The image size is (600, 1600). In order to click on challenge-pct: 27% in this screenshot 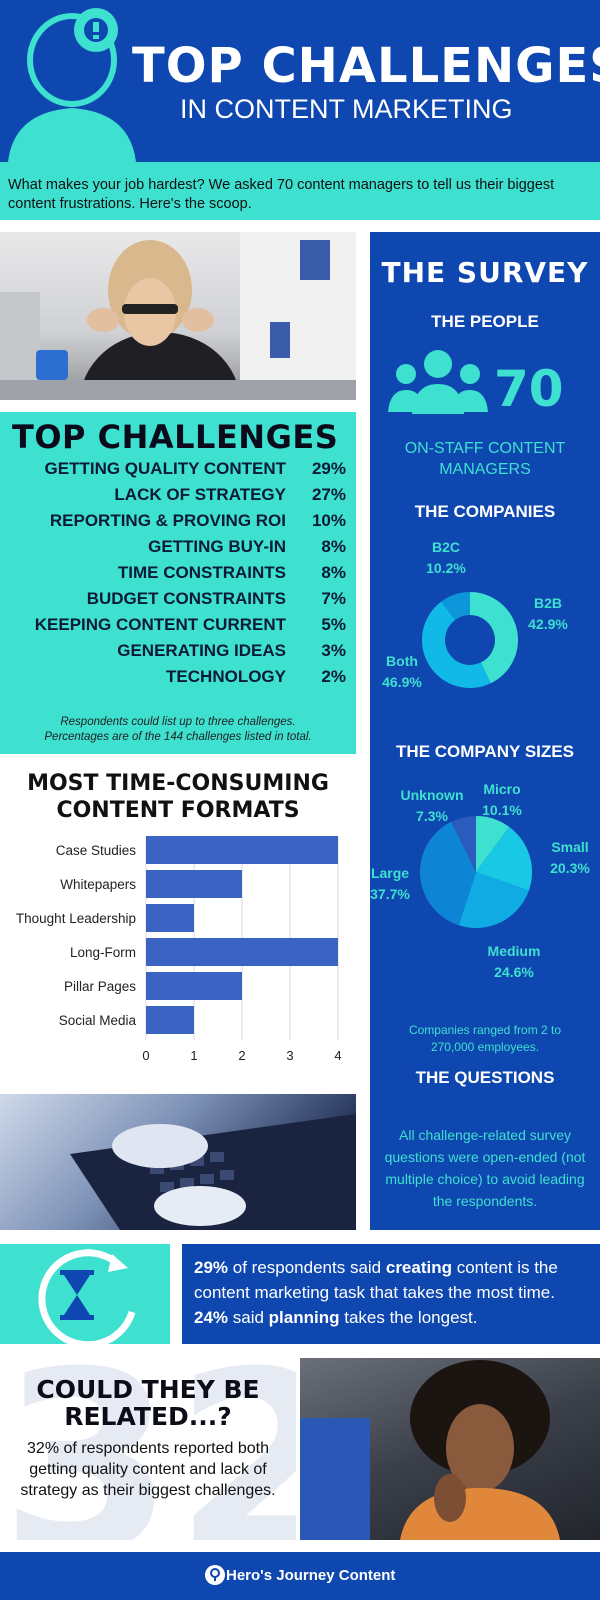, I will do `click(328, 494)`.